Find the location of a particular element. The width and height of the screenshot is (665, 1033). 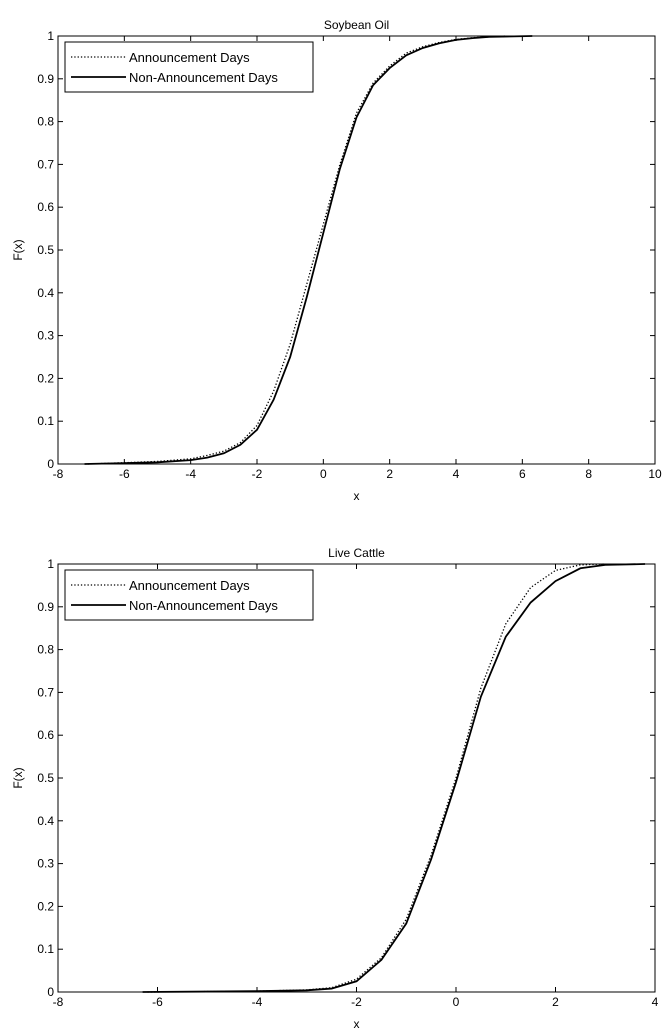

x-tick-label: 10 is located at coordinates (655, 474).